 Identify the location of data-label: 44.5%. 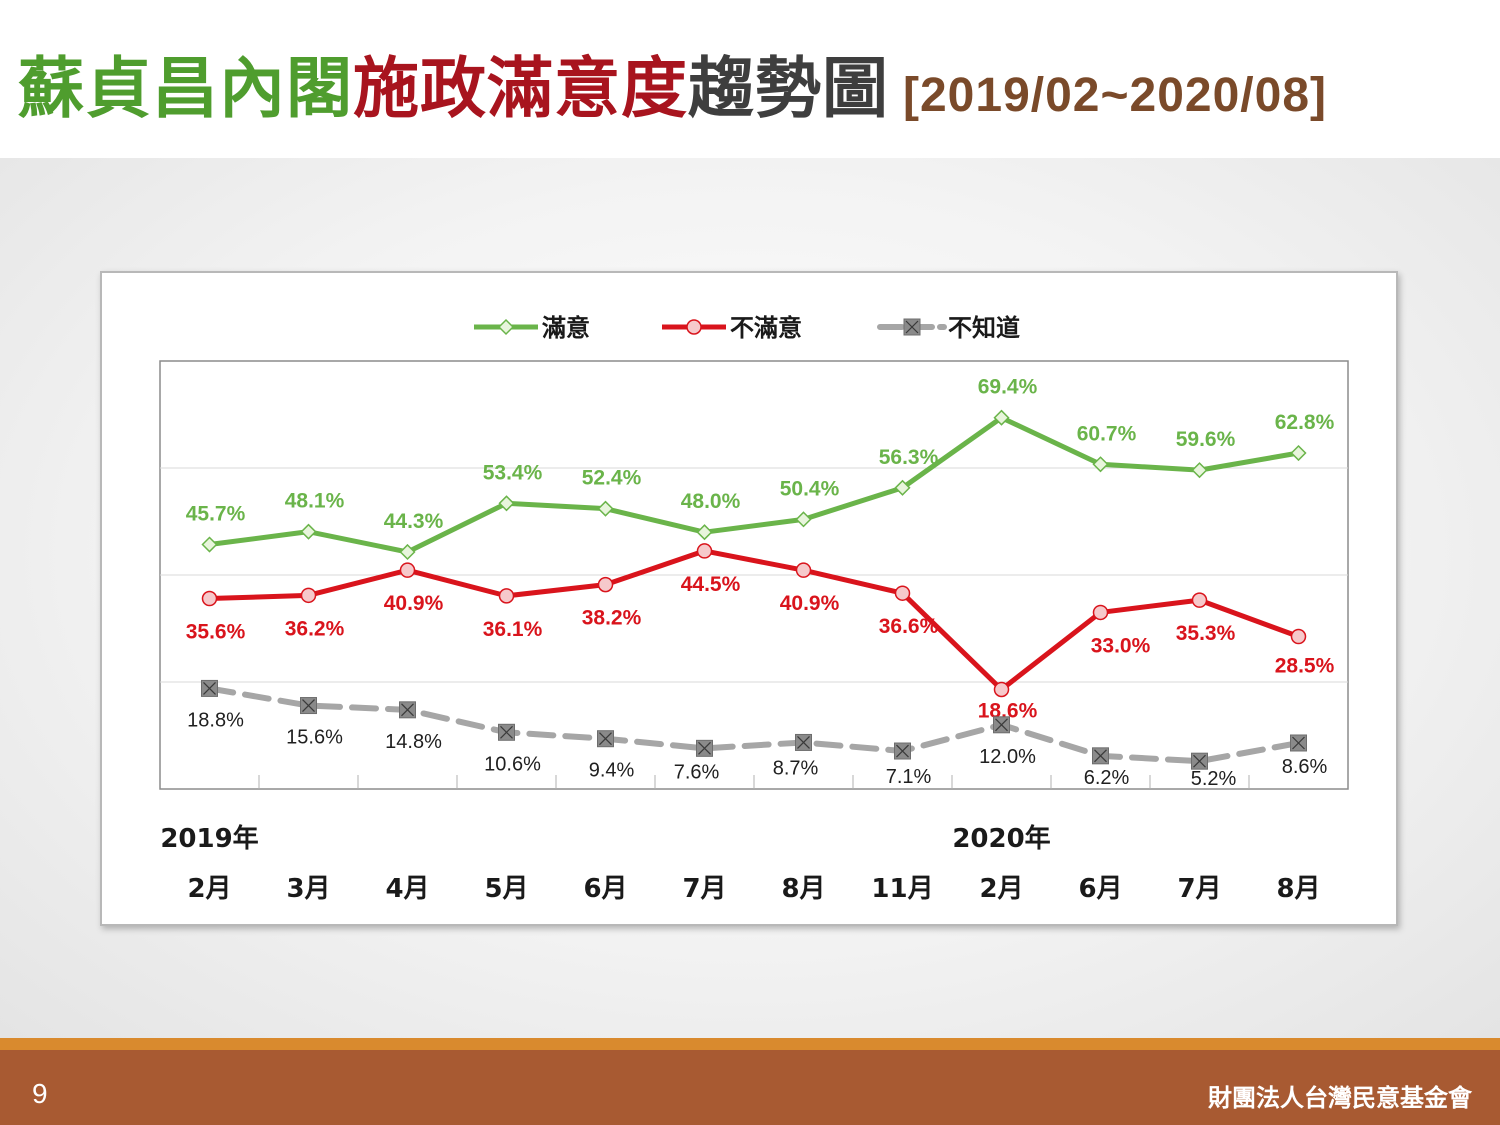
(711, 584).